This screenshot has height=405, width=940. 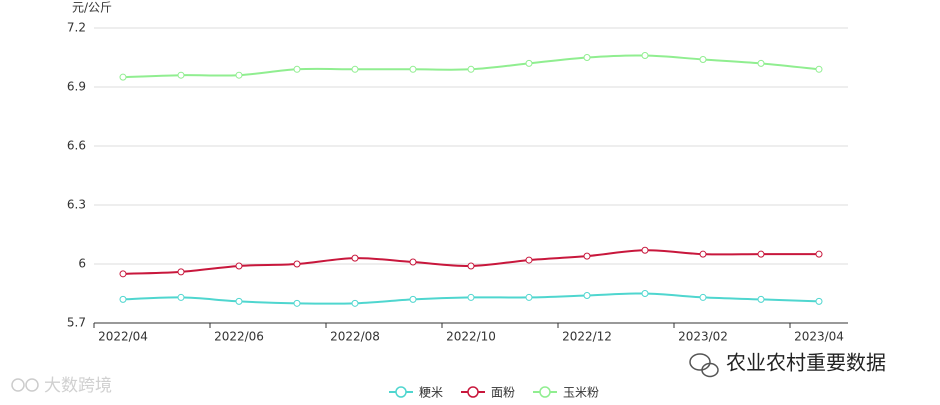 What do you see at coordinates (76, 146) in the screenshot?
I see `y-tick-label: 6.6` at bounding box center [76, 146].